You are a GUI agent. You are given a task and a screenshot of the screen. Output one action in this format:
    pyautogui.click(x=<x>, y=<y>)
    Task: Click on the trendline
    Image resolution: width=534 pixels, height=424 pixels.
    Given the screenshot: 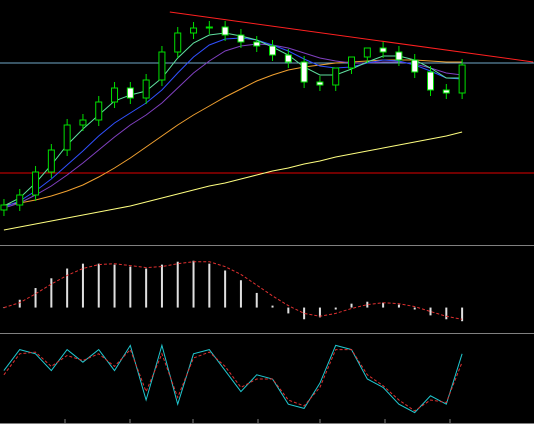 What is the action you would take?
    pyautogui.click(x=351, y=37)
    